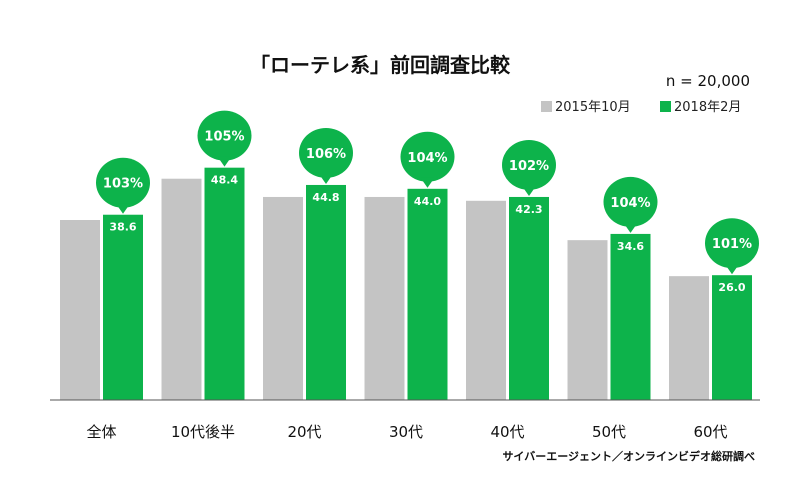  What do you see at coordinates (528, 209) in the screenshot?
I see `bar-value-label: 42.3` at bounding box center [528, 209].